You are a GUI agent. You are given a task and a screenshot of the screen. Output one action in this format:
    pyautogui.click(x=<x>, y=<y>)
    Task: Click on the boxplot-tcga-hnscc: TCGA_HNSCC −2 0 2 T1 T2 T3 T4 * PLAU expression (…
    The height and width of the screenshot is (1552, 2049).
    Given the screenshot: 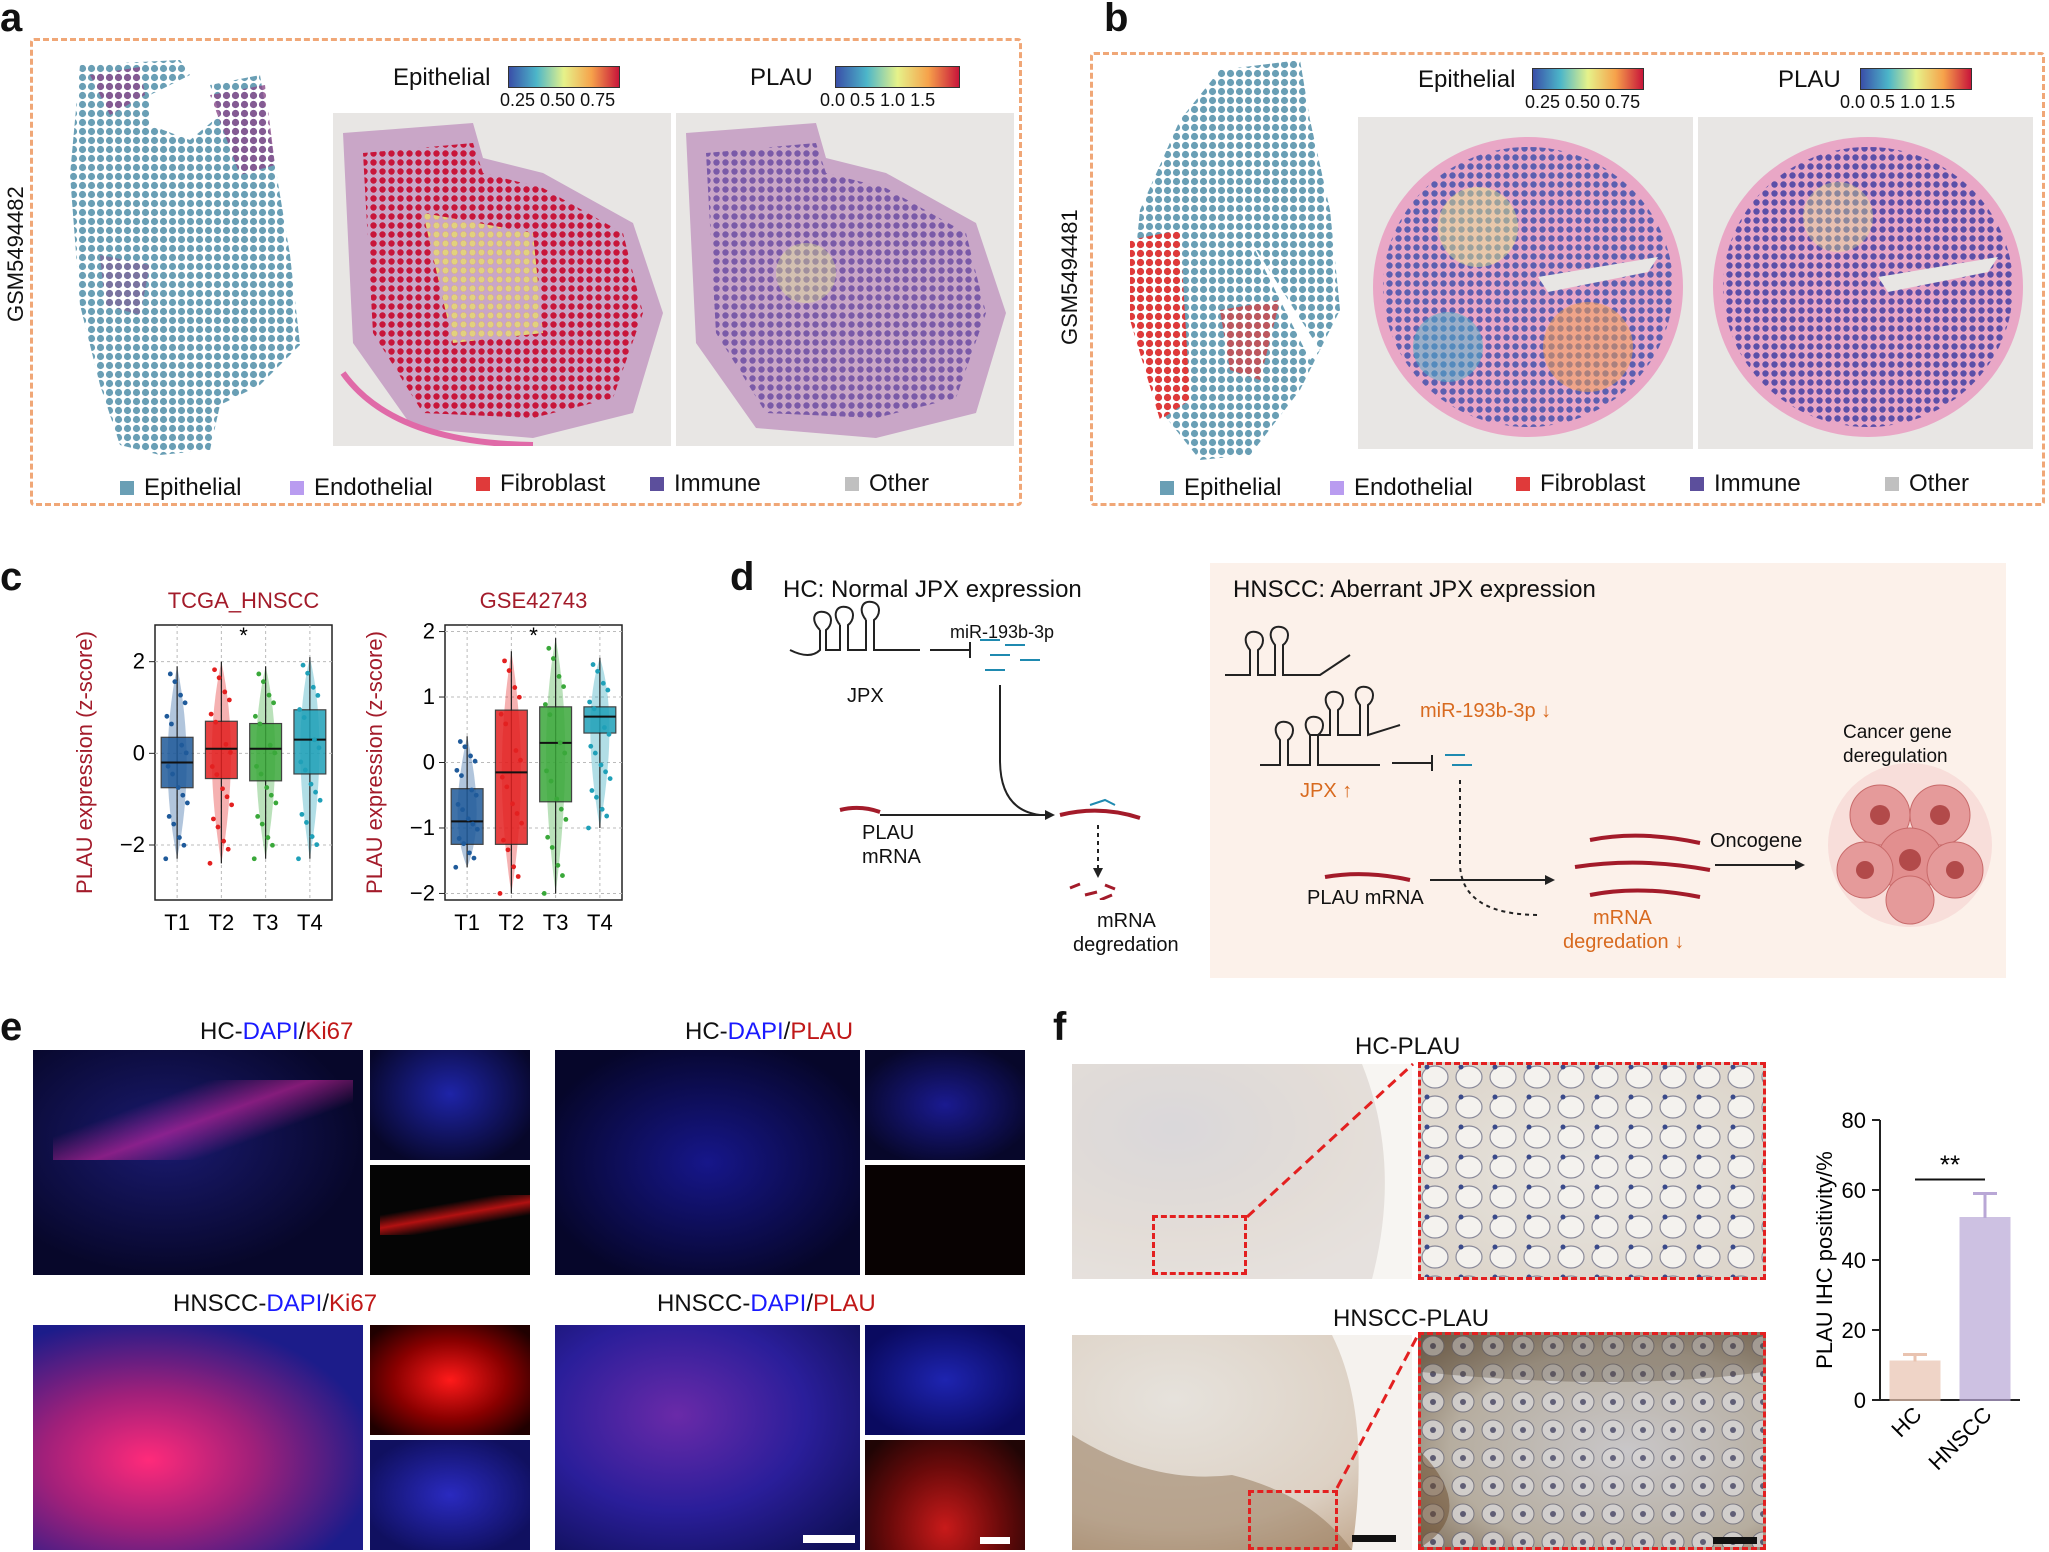 What is the action you would take?
    pyautogui.click(x=202, y=761)
    